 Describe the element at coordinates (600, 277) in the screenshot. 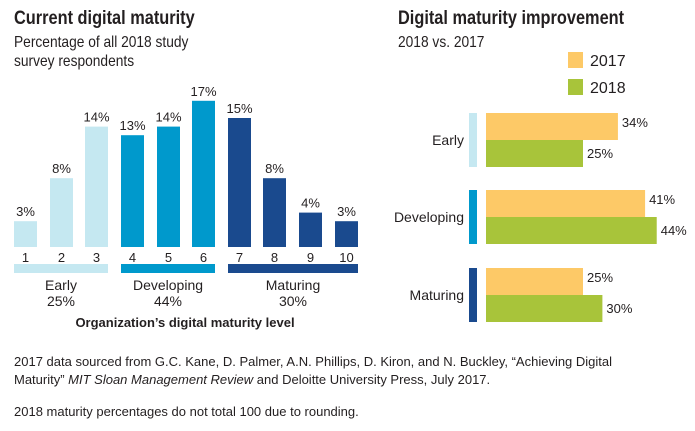

I see `bar-label-maturing-2017: 25%` at that location.